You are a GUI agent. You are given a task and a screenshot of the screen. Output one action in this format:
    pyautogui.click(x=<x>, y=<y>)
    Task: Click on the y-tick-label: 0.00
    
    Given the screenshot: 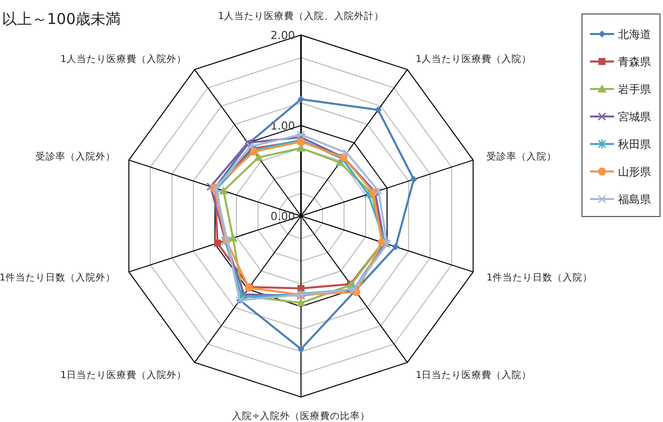 What is the action you would take?
    pyautogui.click(x=282, y=216)
    